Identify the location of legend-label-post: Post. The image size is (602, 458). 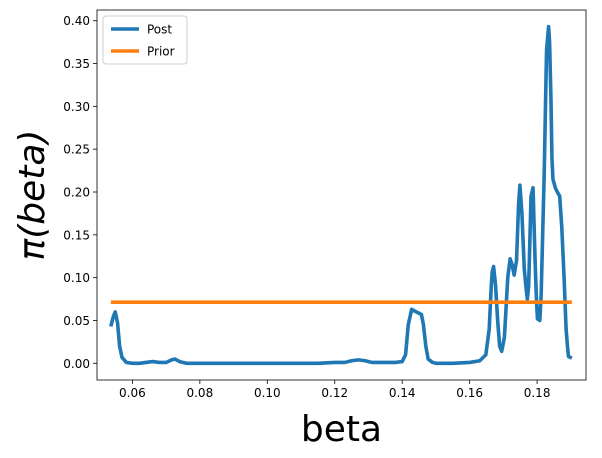
(159, 30).